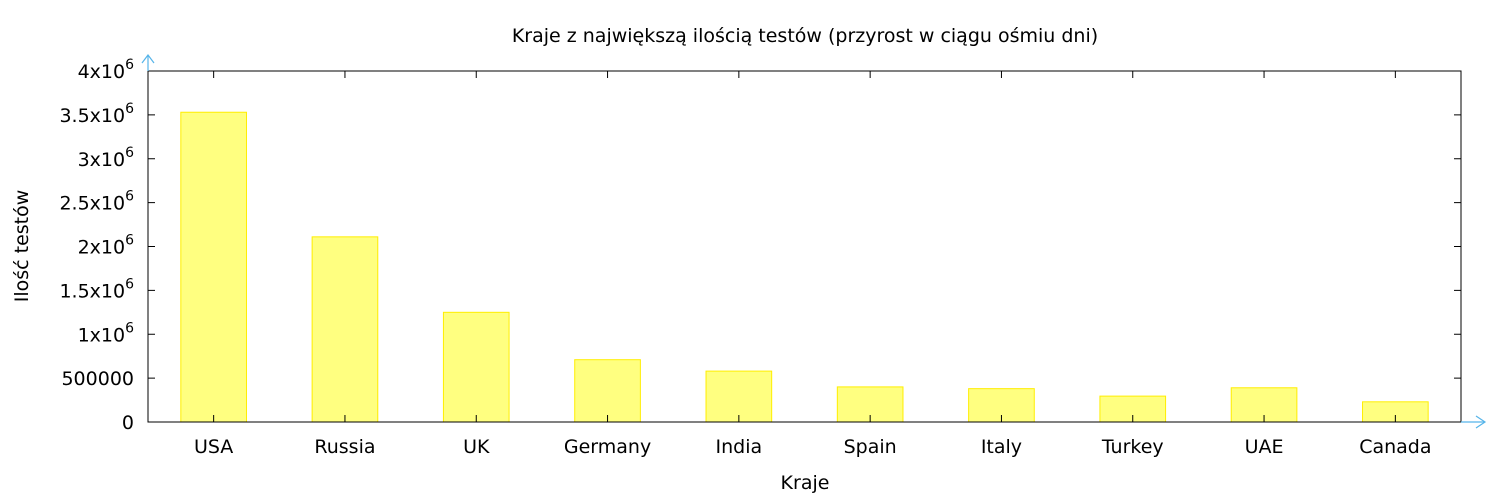 The height and width of the screenshot is (500, 1500). I want to click on x-tick-label: India, so click(739, 447).